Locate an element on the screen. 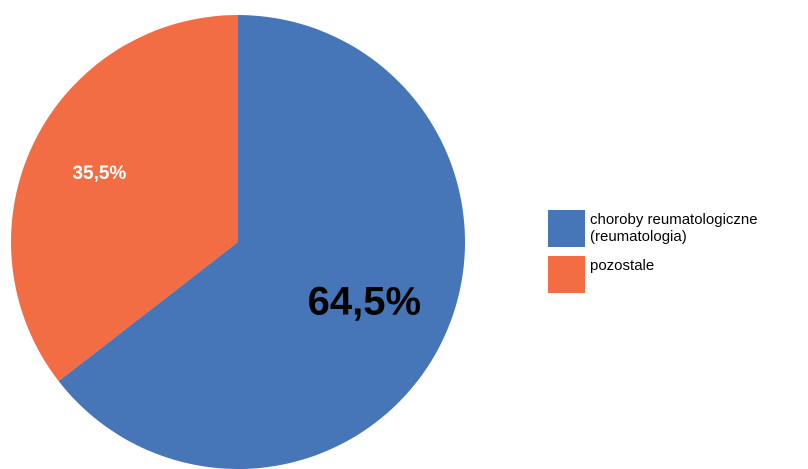  legend-item-pozostale: pozostale is located at coordinates (677, 274).